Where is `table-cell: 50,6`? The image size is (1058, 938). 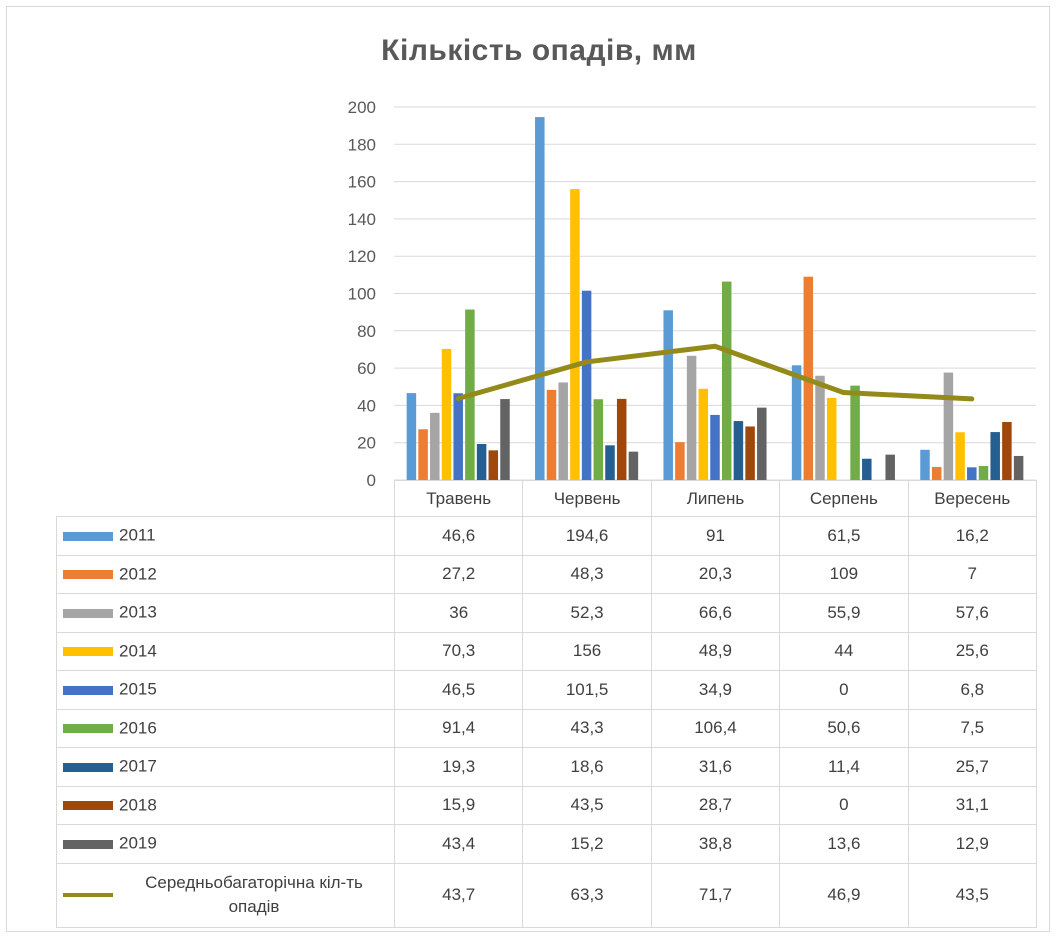 table-cell: 50,6 is located at coordinates (844, 728).